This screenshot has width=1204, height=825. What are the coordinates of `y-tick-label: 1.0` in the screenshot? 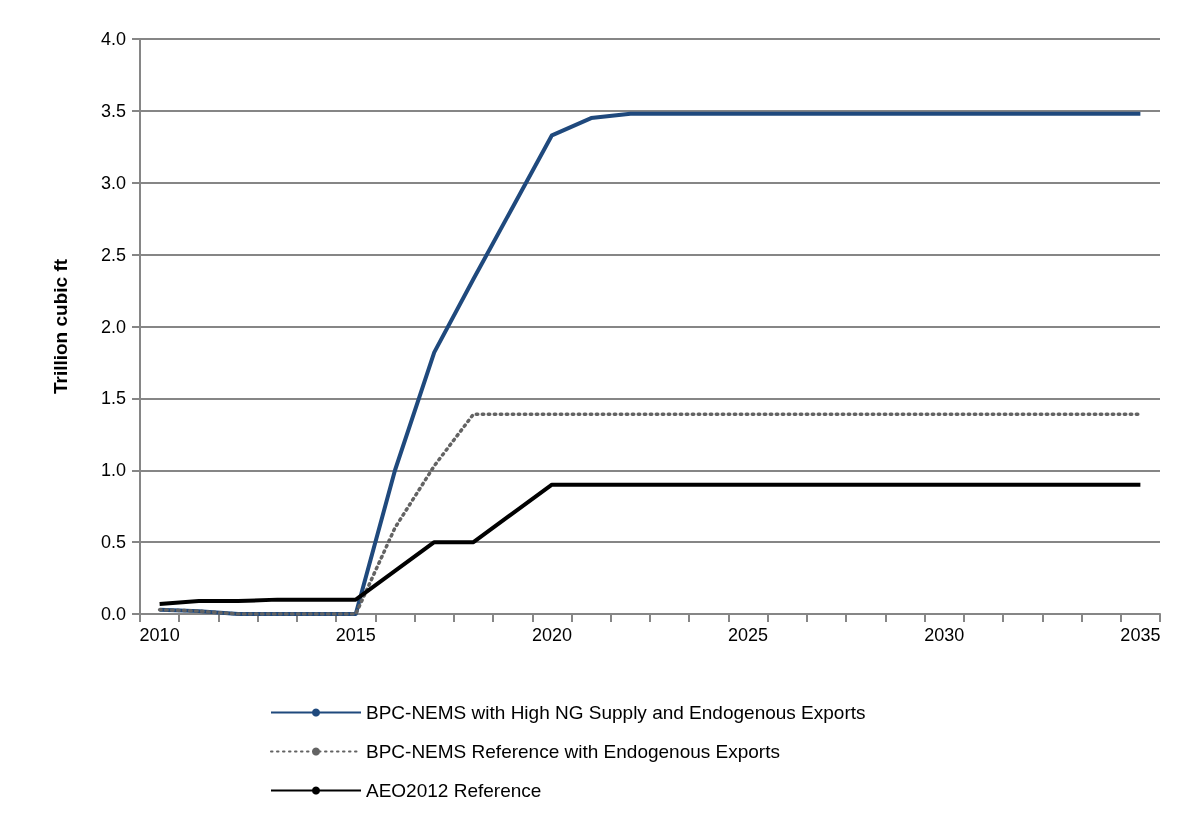 It's located at (113, 470).